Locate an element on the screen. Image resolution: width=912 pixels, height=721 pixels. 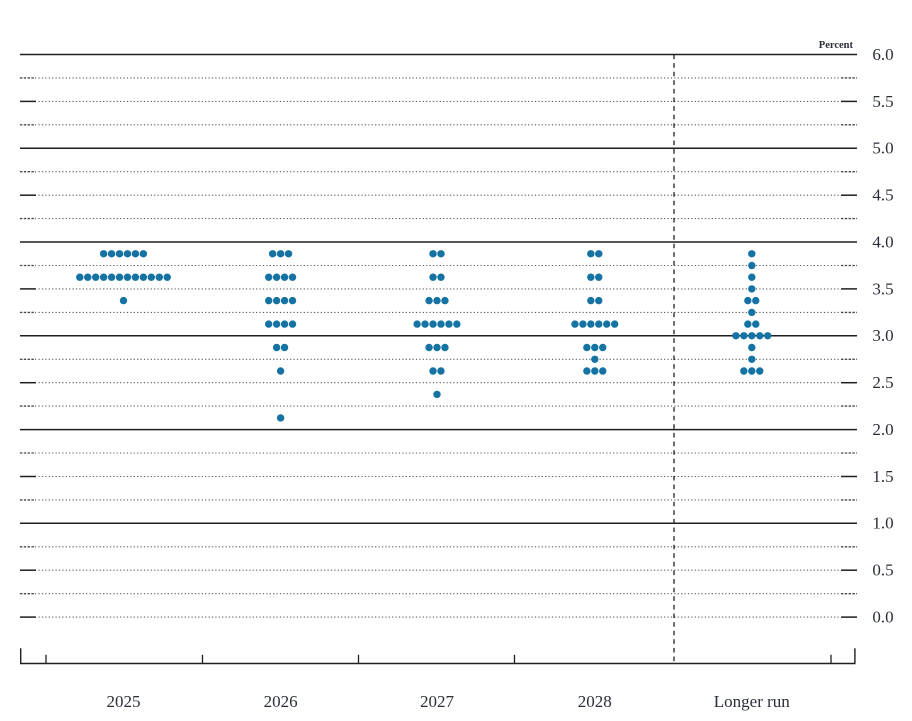
svg-text: 0.0 is located at coordinates (882, 617).